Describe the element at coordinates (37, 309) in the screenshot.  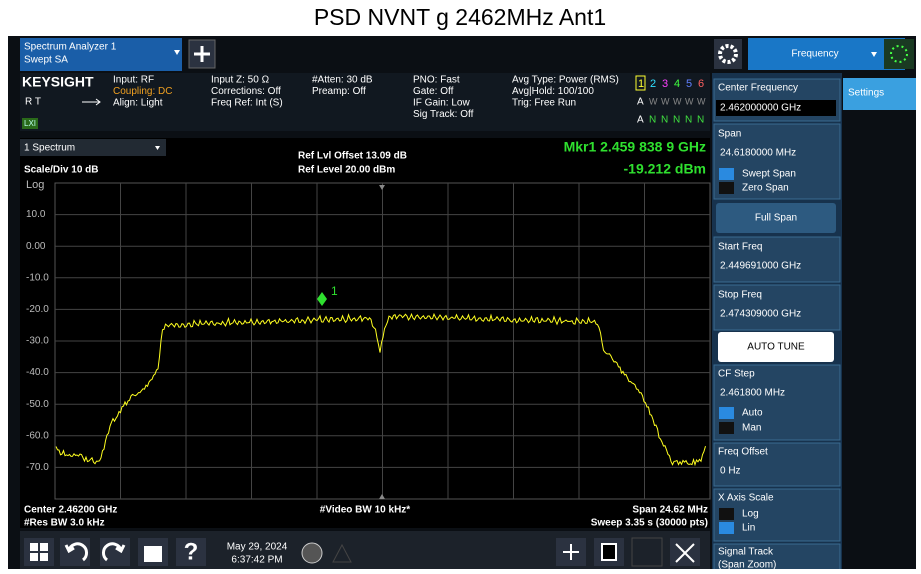
I see `y-label: -20.0` at that location.